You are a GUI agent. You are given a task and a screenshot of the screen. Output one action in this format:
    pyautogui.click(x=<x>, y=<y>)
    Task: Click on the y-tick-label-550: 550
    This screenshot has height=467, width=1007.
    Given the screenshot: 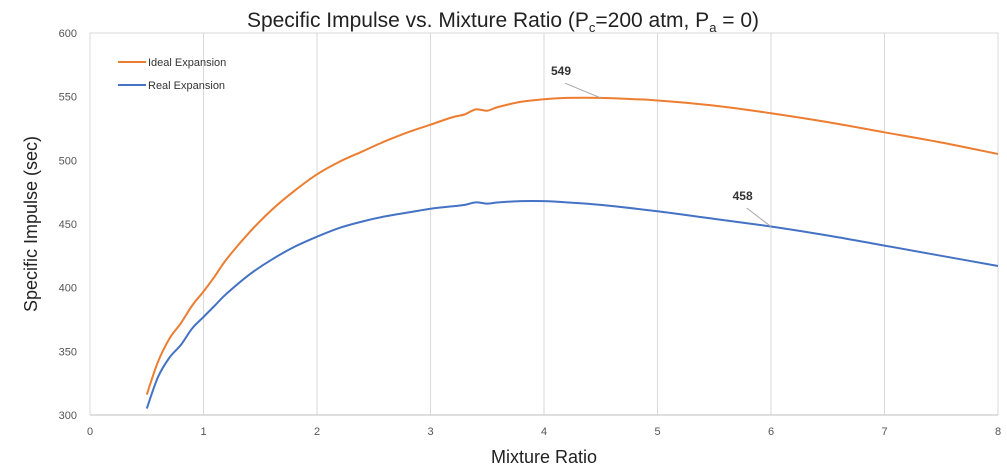 What is the action you would take?
    pyautogui.click(x=68, y=98)
    